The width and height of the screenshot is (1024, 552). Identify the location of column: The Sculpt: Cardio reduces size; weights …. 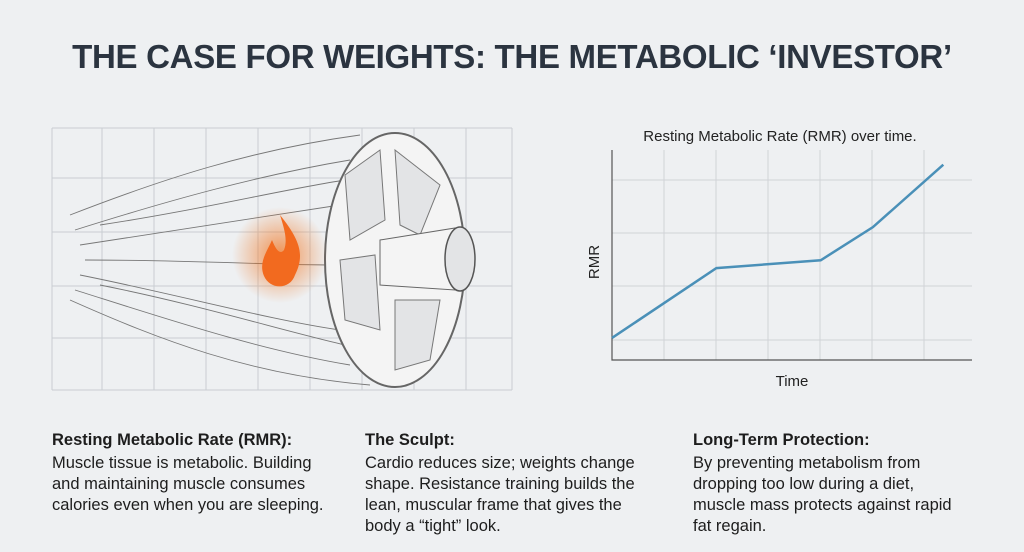
(510, 483).